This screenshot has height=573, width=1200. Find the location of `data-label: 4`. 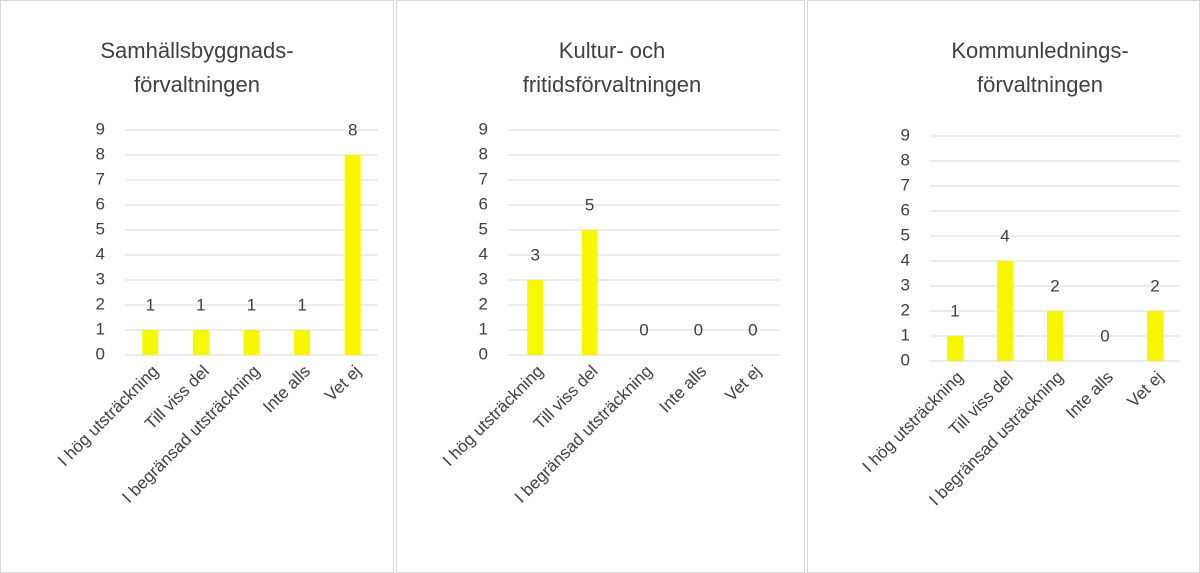

data-label: 4 is located at coordinates (1004, 235).